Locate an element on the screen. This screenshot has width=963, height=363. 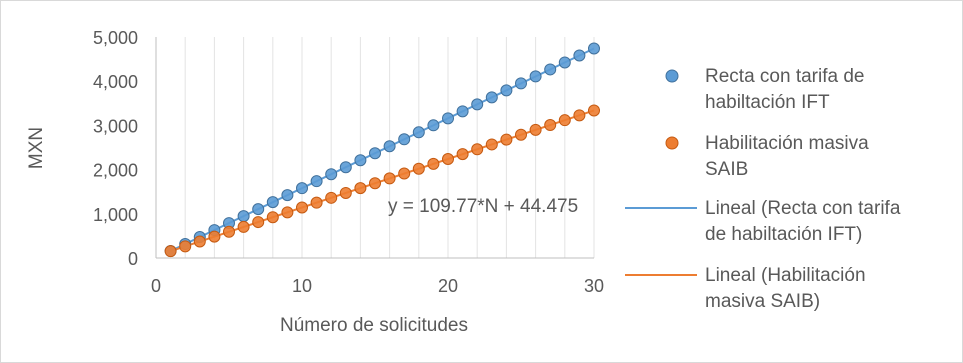
y-tick-label: 1,000 is located at coordinates (115, 215).